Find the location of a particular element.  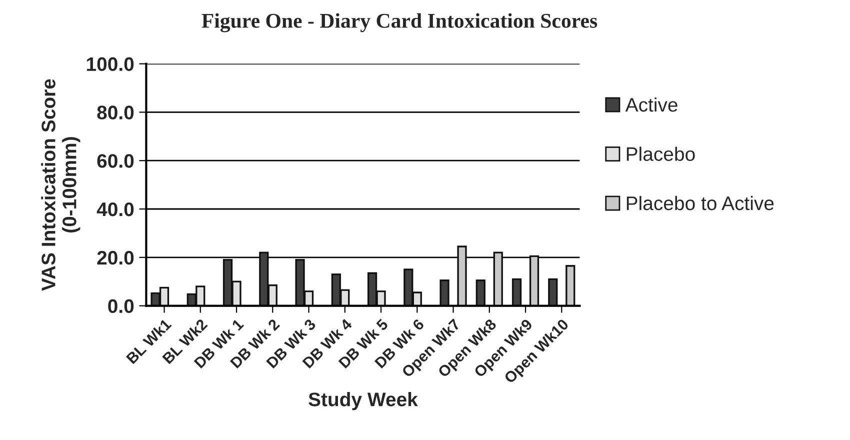

x-axis-title: Study Week is located at coordinates (363, 401).